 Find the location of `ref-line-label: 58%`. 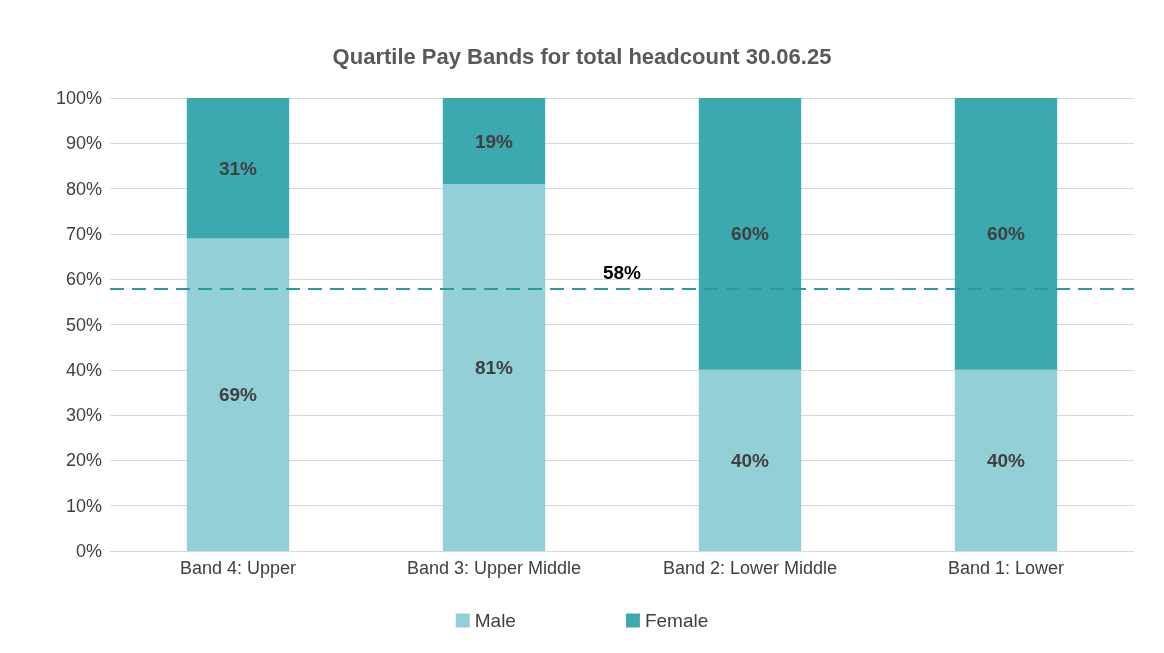

ref-line-label: 58% is located at coordinates (622, 273).